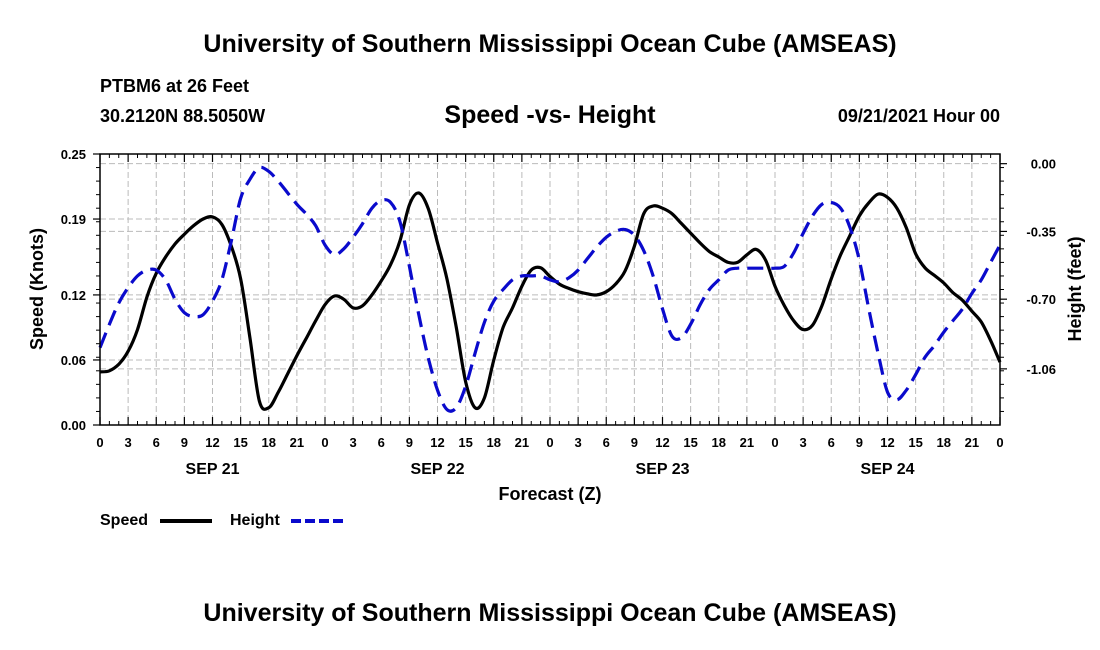 The height and width of the screenshot is (650, 1100). I want to click on legend-label-speed: Speed, so click(124, 520).